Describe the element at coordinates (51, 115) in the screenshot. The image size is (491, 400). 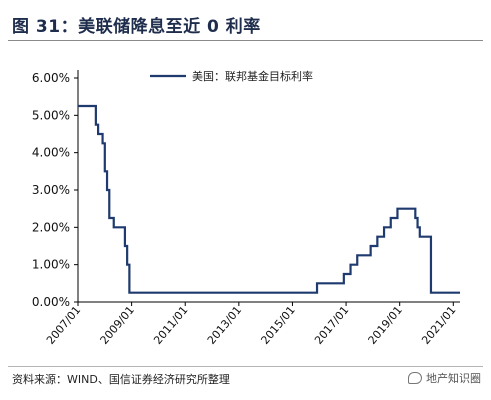
I see `y-tick-label: 5.00%` at that location.